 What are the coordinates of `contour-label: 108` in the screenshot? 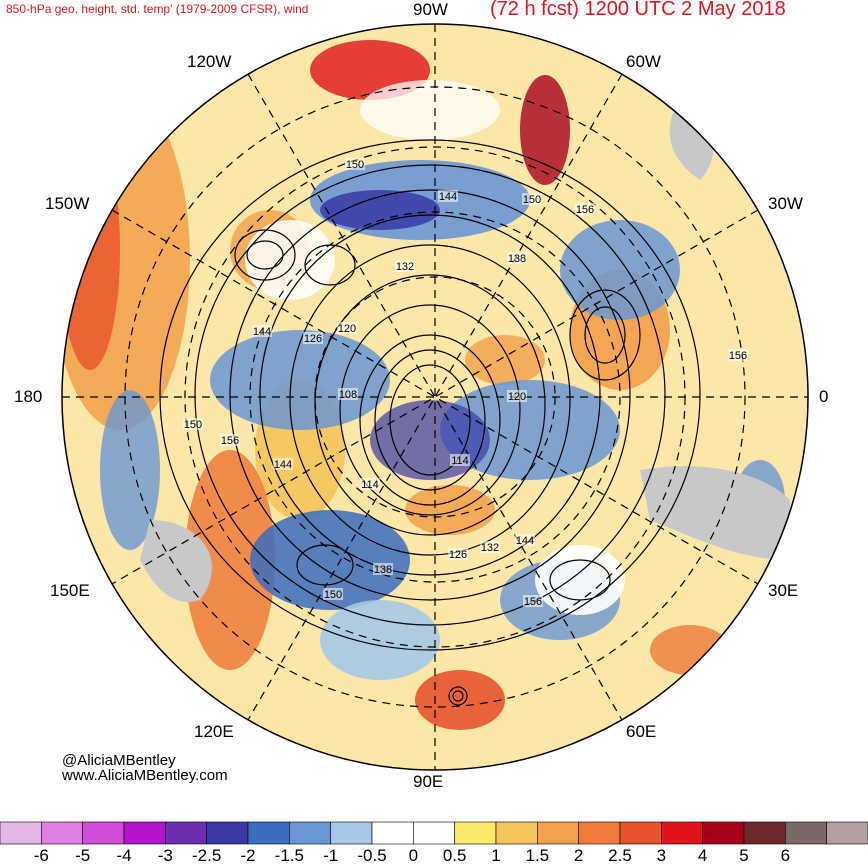 It's located at (348, 395).